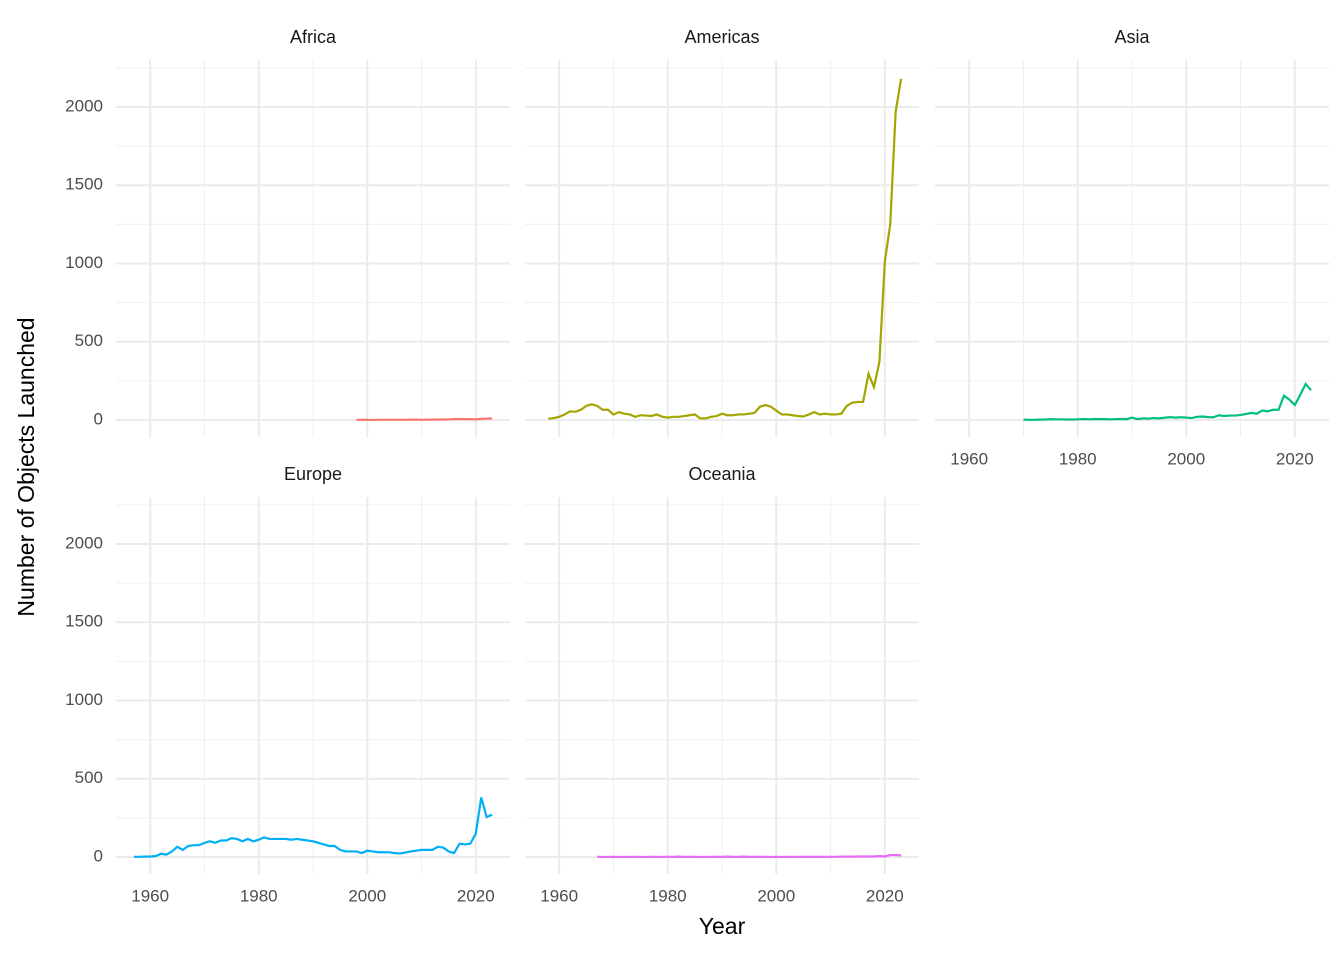  I want to click on facet-title: Africa, so click(313, 37).